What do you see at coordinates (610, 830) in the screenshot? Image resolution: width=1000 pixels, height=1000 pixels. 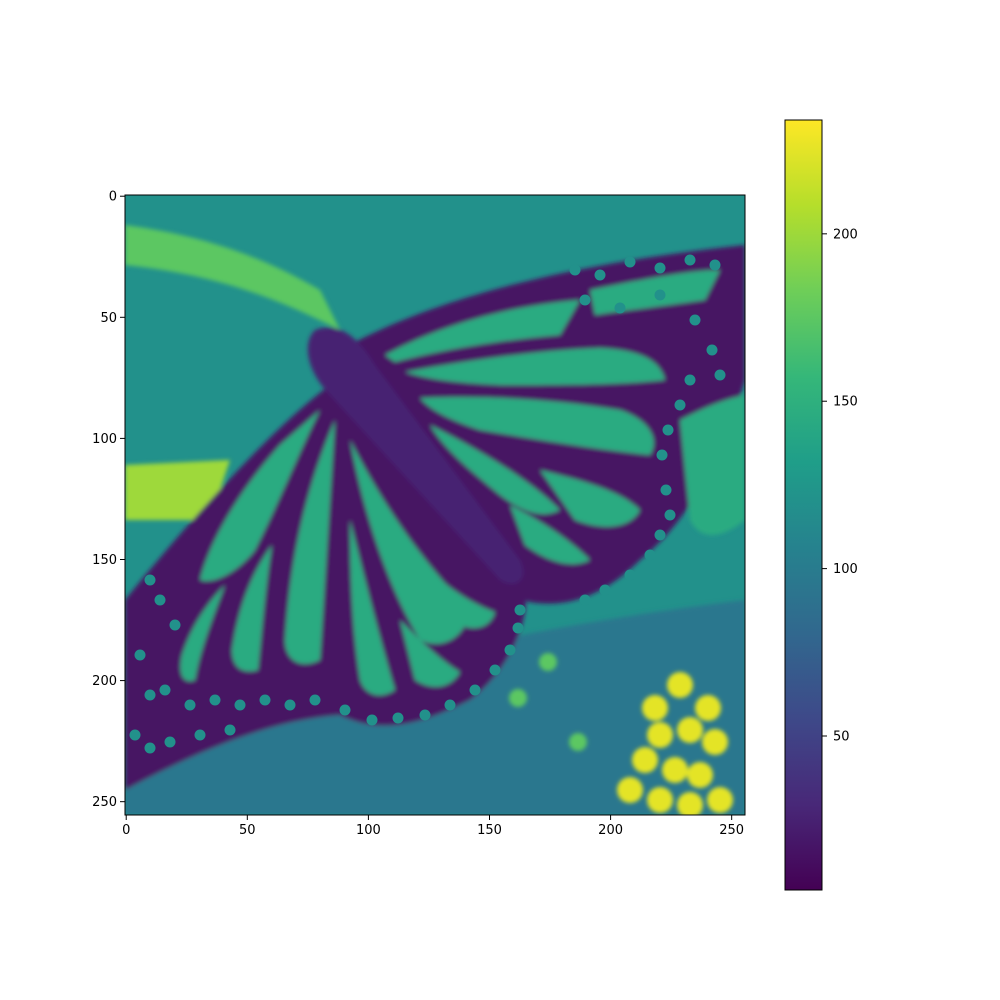 I see `x-tick-label: 200` at bounding box center [610, 830].